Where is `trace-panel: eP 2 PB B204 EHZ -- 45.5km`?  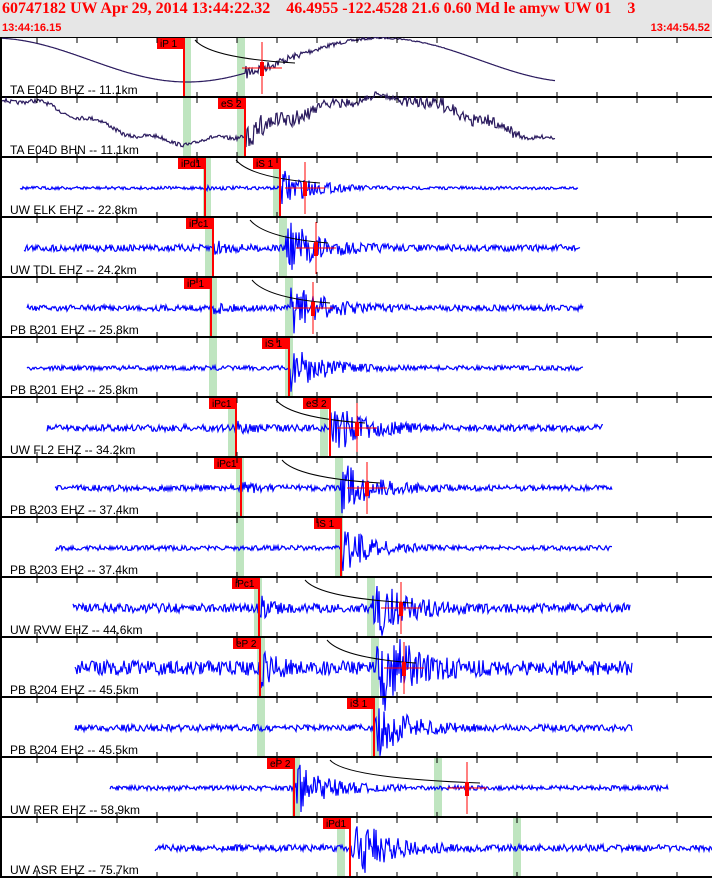
trace-panel: eP 2 PB B204 EHZ -- 45.5km is located at coordinates (356, 674).